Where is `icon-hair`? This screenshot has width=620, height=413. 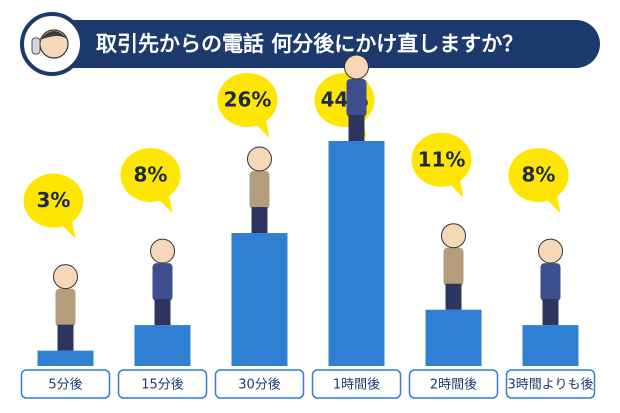
icon-hair is located at coordinates (54, 35).